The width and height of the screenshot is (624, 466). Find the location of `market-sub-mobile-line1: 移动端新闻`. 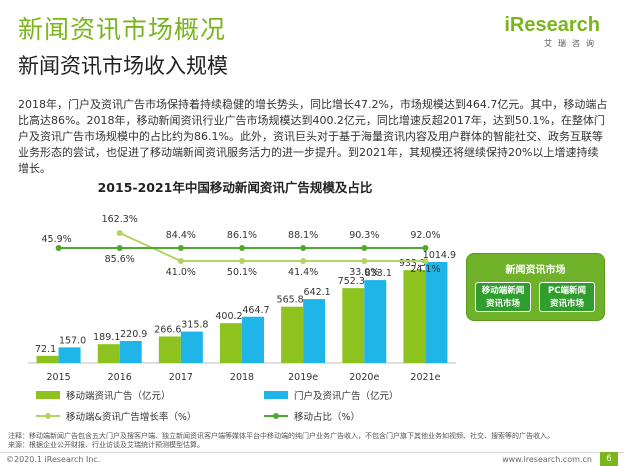

market-sub-mobile-line1: 移动端新闻 is located at coordinates (503, 291).